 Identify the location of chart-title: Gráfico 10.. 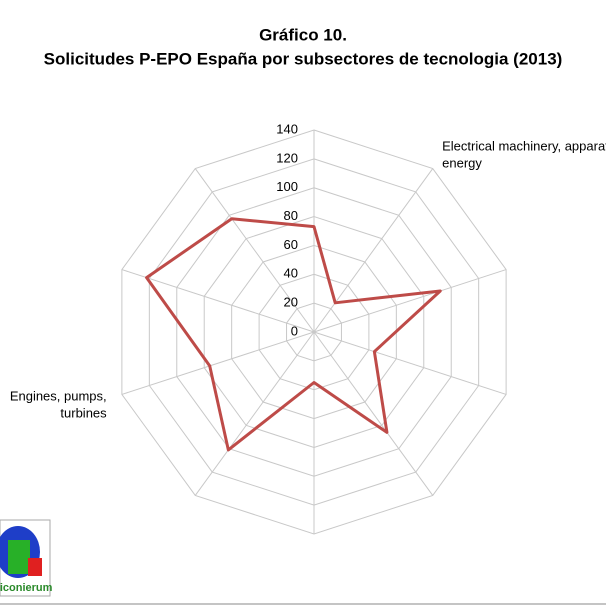
(303, 34).